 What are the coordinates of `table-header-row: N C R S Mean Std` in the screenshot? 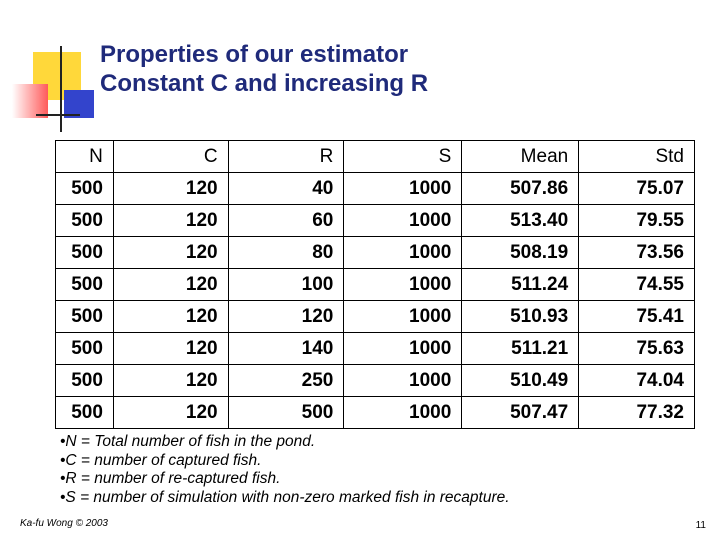 It's located at (375, 156).